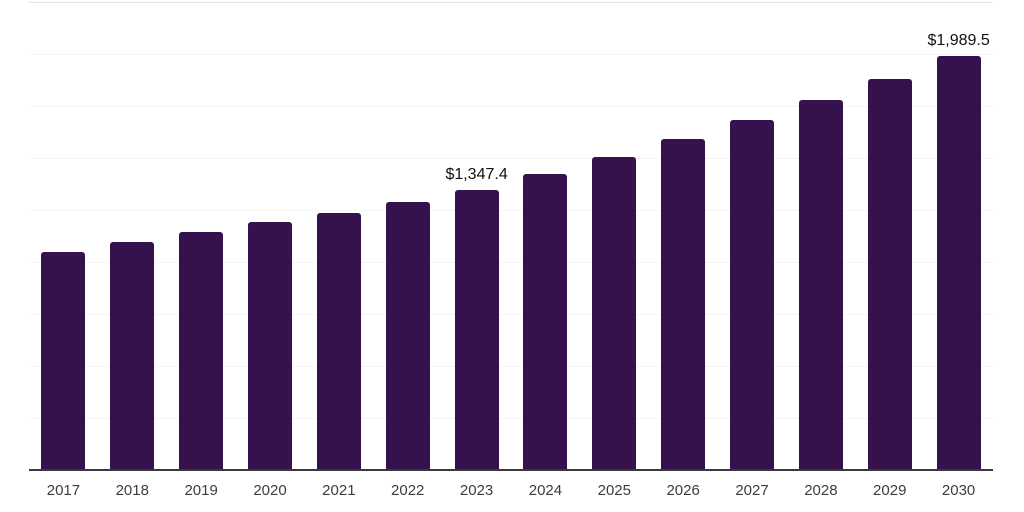  What do you see at coordinates (545, 321) in the screenshot?
I see `bar-2024` at bounding box center [545, 321].